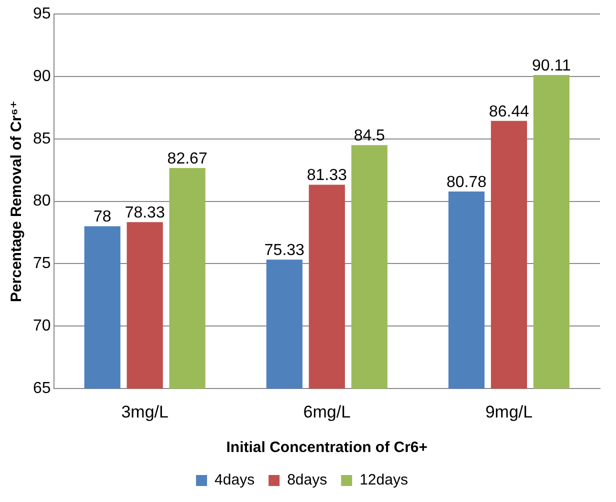 This screenshot has width=616, height=502. I want to click on y-tick-label: 65, so click(42, 389).